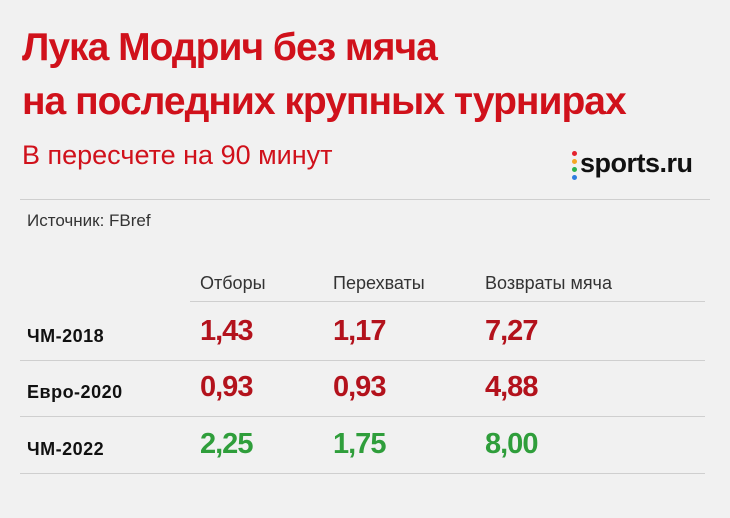  What do you see at coordinates (75, 392) in the screenshot?
I see `row-label: Евро-2020` at bounding box center [75, 392].